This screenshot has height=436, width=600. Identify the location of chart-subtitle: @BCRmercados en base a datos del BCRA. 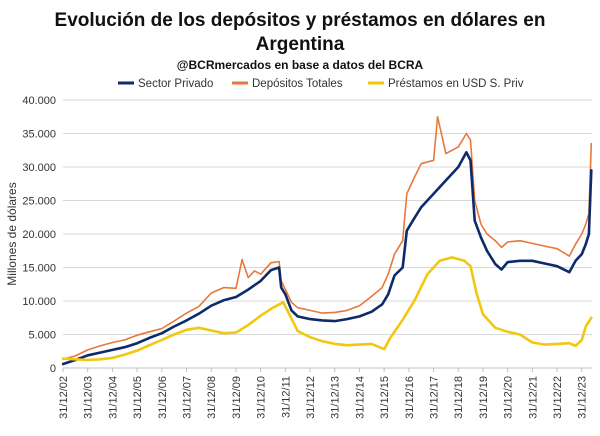
(300, 65).